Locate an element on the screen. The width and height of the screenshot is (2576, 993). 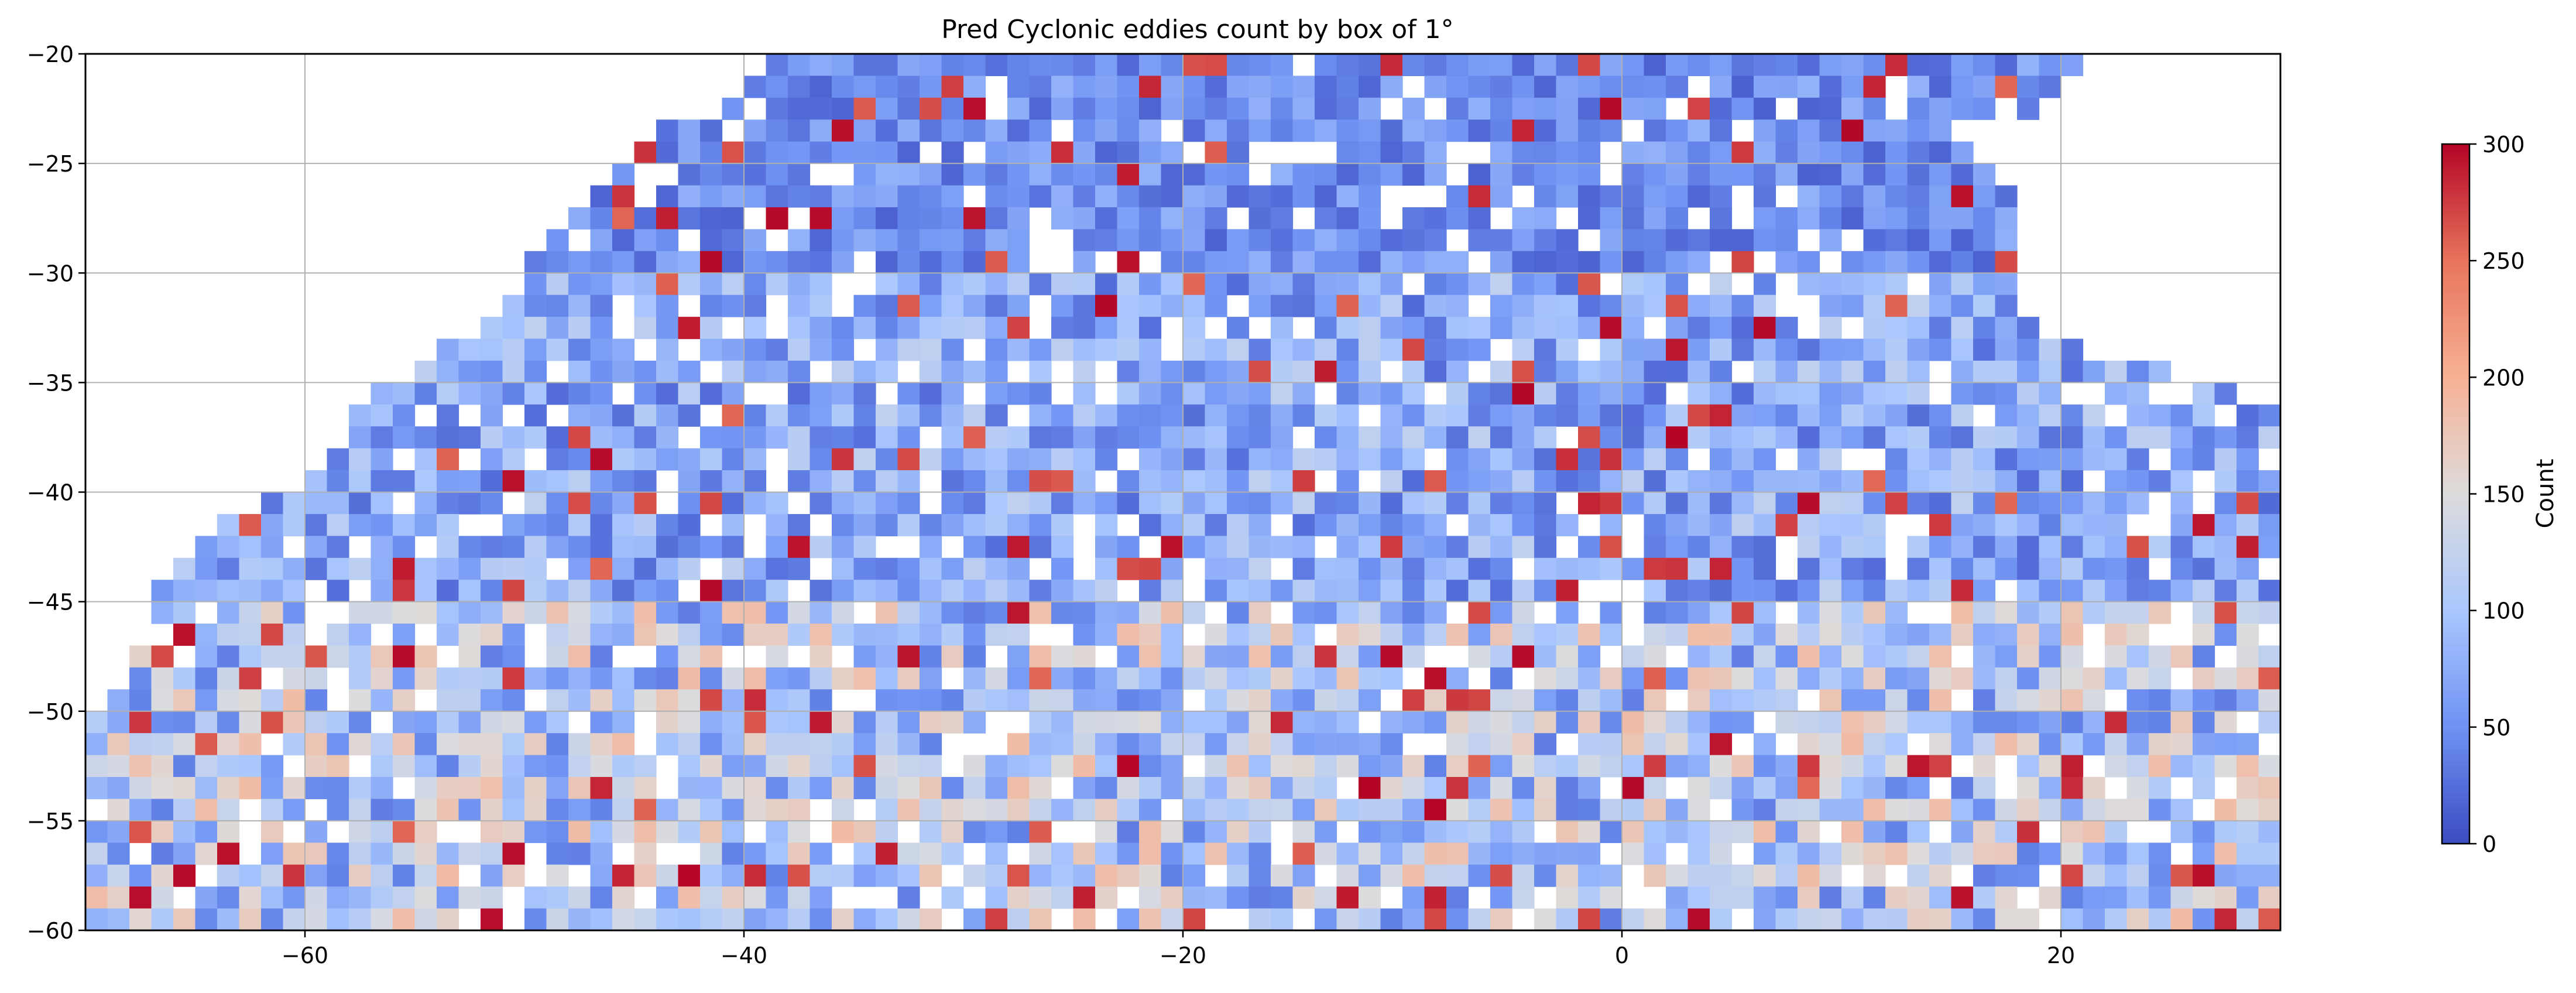
x-tick-label: −60 is located at coordinates (305, 955).